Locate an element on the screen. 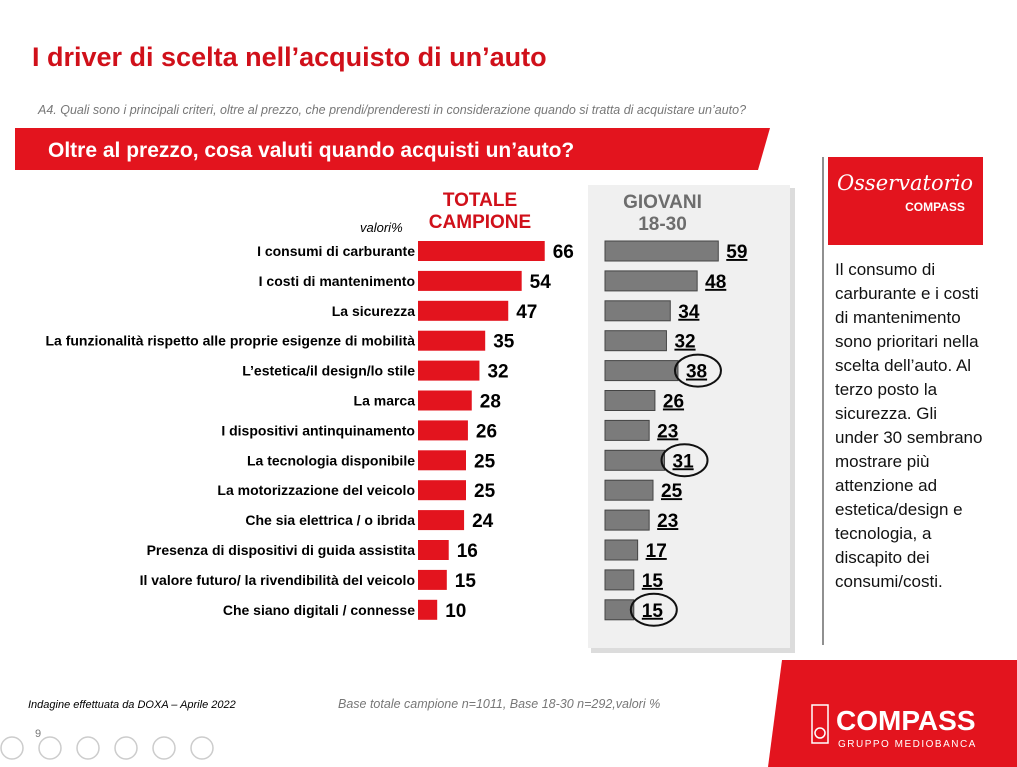 Image resolution: width=1017 pixels, height=767 pixels. value-label: 24 is located at coordinates (483, 521).